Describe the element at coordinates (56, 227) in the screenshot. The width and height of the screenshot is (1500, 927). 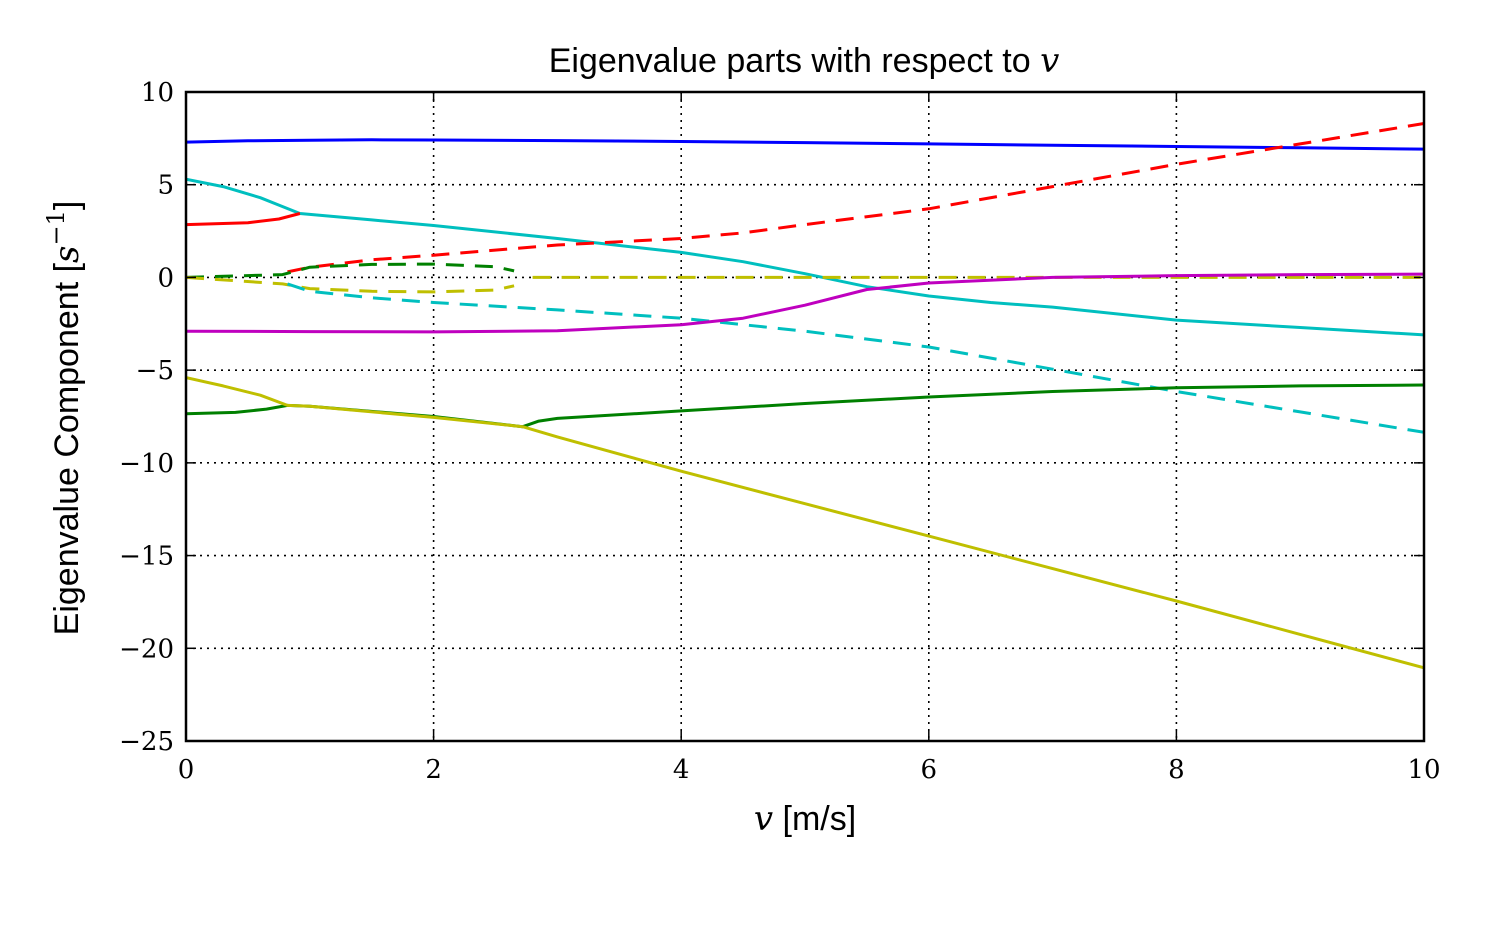
I see `y-axis-label-sup: −1` at that location.